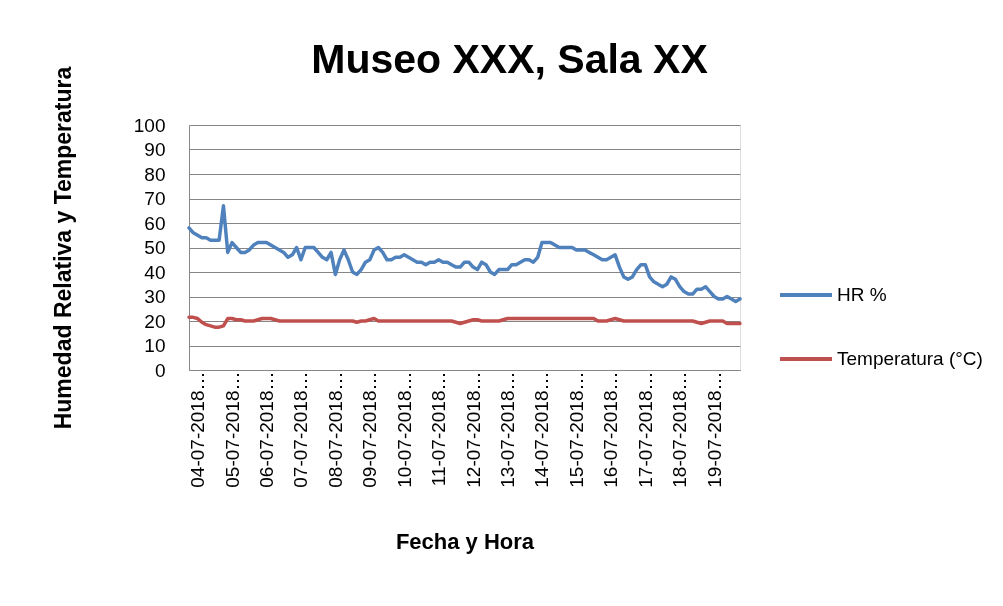 This screenshot has width=1003, height=606. I want to click on y-tick-label: 30, so click(155, 296).